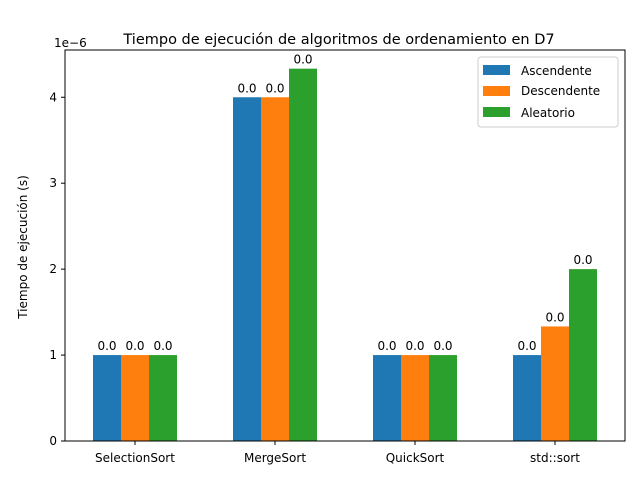 This screenshot has width=640, height=480. Describe the element at coordinates (53, 97) in the screenshot. I see `y-tick-label: 4` at that location.